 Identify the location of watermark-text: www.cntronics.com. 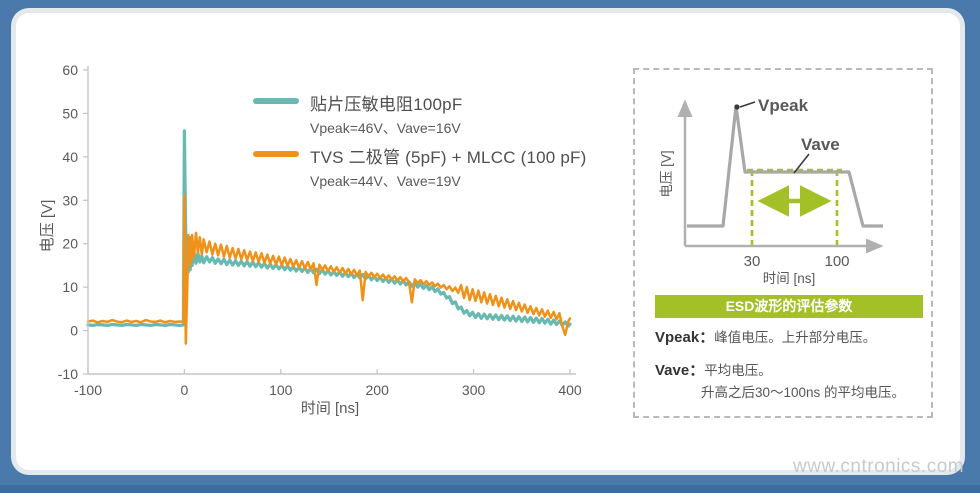
(879, 466).